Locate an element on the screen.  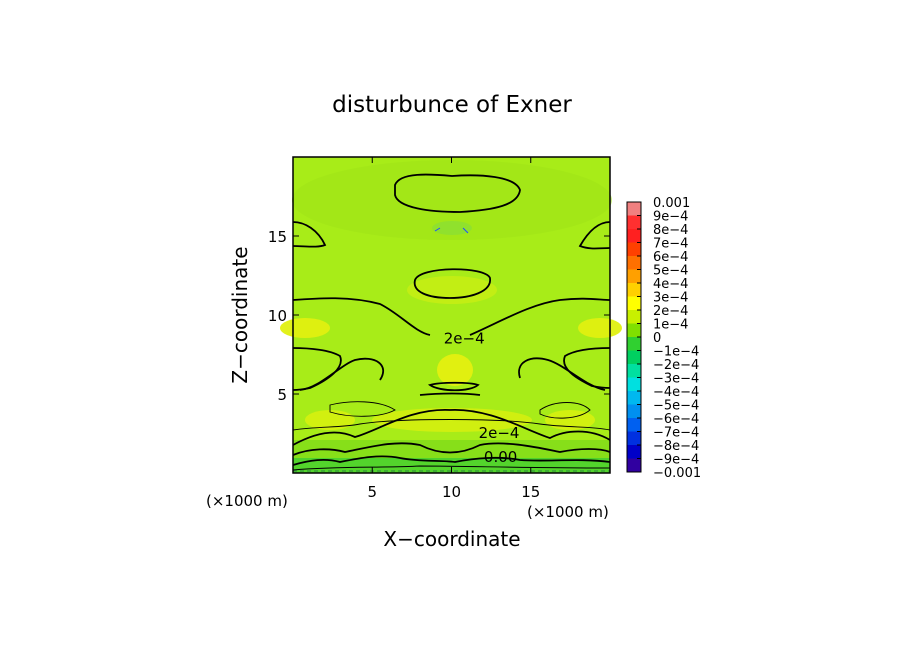
y-tick-label: 15 is located at coordinates (277, 237).